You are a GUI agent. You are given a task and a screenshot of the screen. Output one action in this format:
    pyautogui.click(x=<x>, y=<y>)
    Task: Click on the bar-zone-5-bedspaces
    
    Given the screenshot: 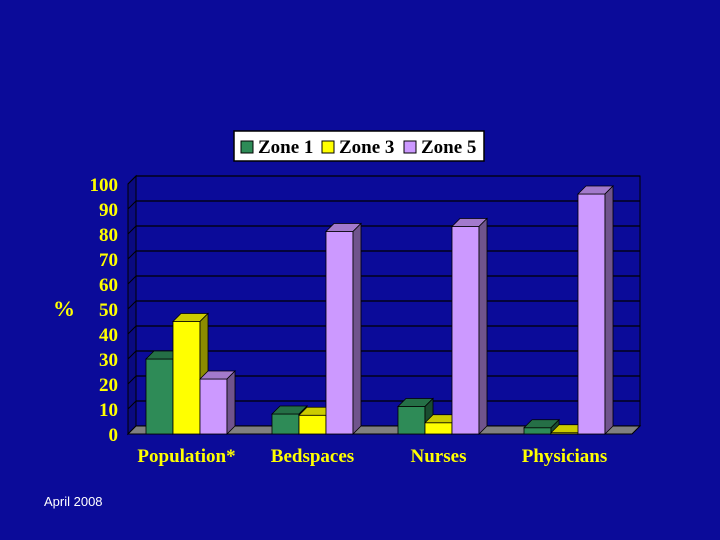 What is the action you would take?
    pyautogui.click(x=339, y=333)
    